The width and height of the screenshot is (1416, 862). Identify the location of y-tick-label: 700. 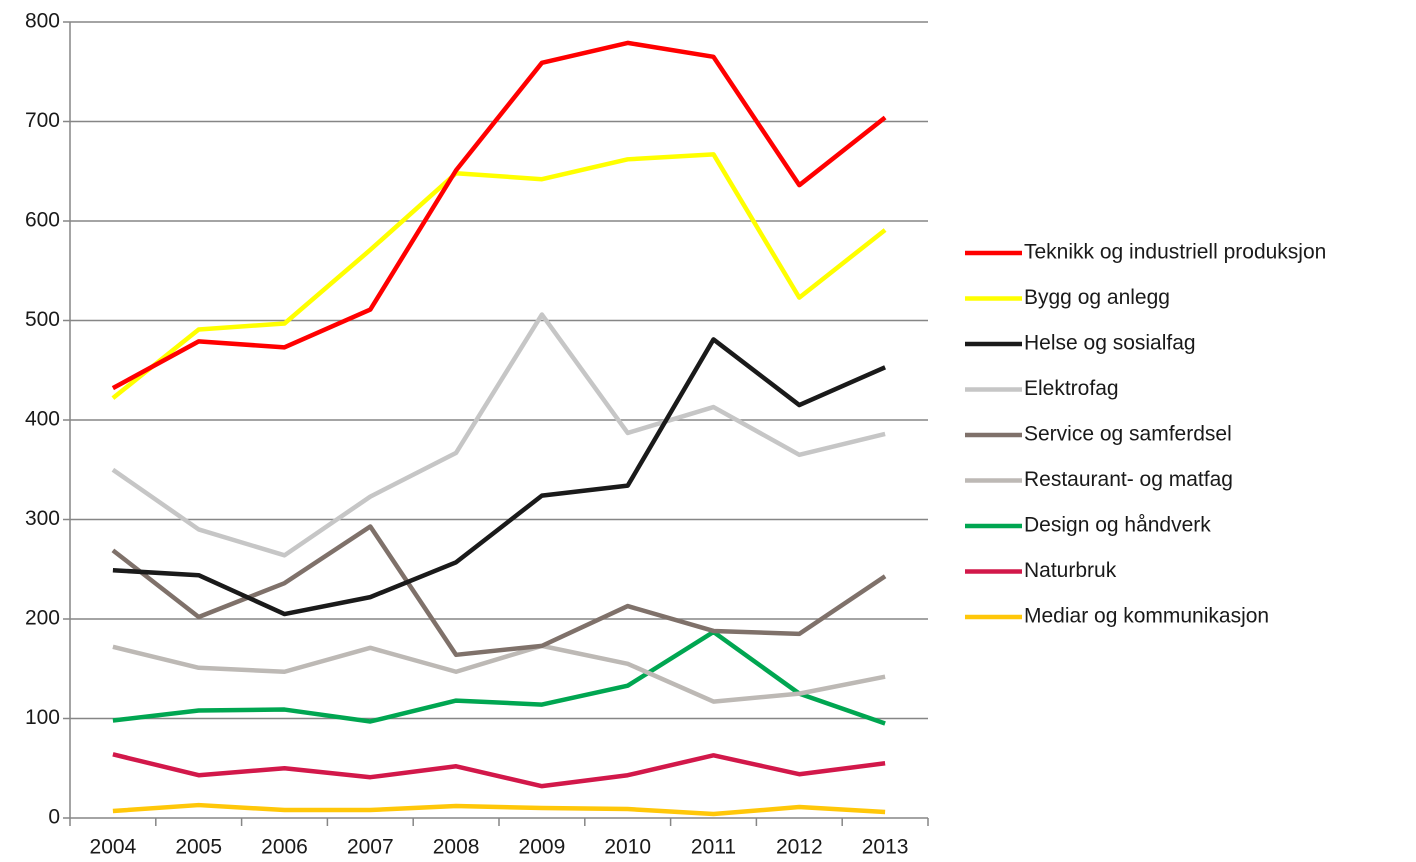
(42, 120).